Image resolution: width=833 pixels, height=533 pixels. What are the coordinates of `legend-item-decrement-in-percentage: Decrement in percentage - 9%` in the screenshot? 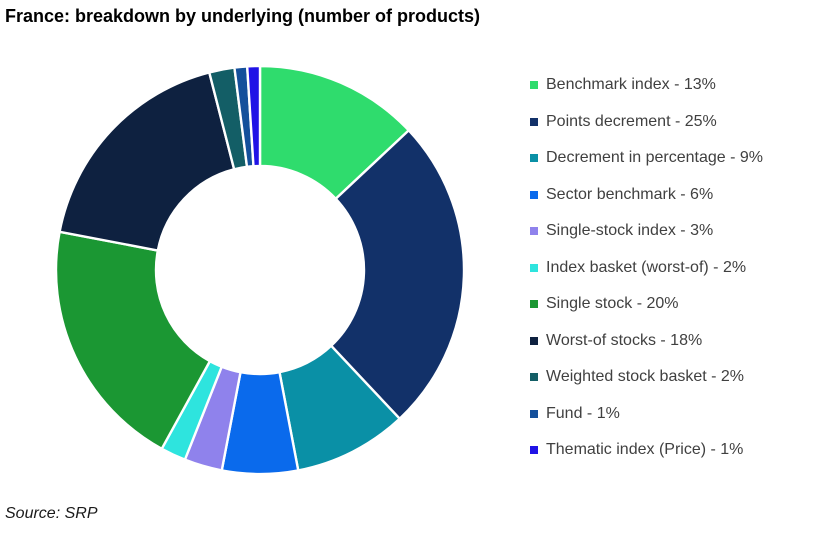 It's located at (646, 158).